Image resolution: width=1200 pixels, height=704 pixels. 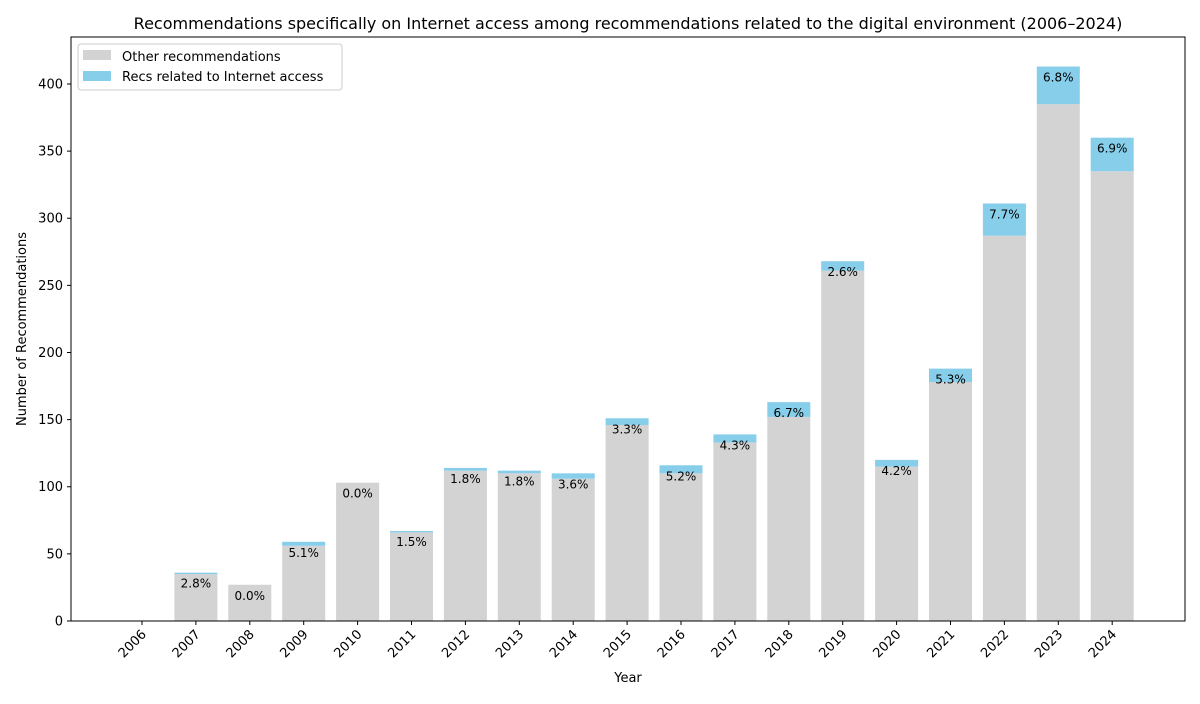 What do you see at coordinates (187, 644) in the screenshot?
I see `x-tick-label-2007: 2007` at bounding box center [187, 644].